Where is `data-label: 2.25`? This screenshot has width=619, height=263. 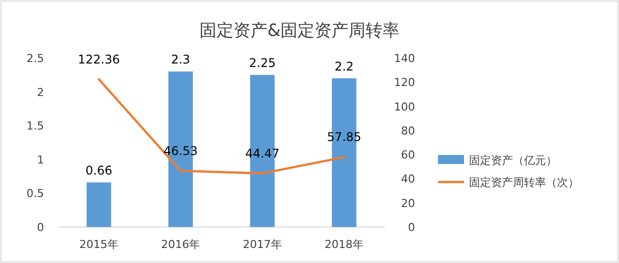 data-label: 2.25 is located at coordinates (262, 63).